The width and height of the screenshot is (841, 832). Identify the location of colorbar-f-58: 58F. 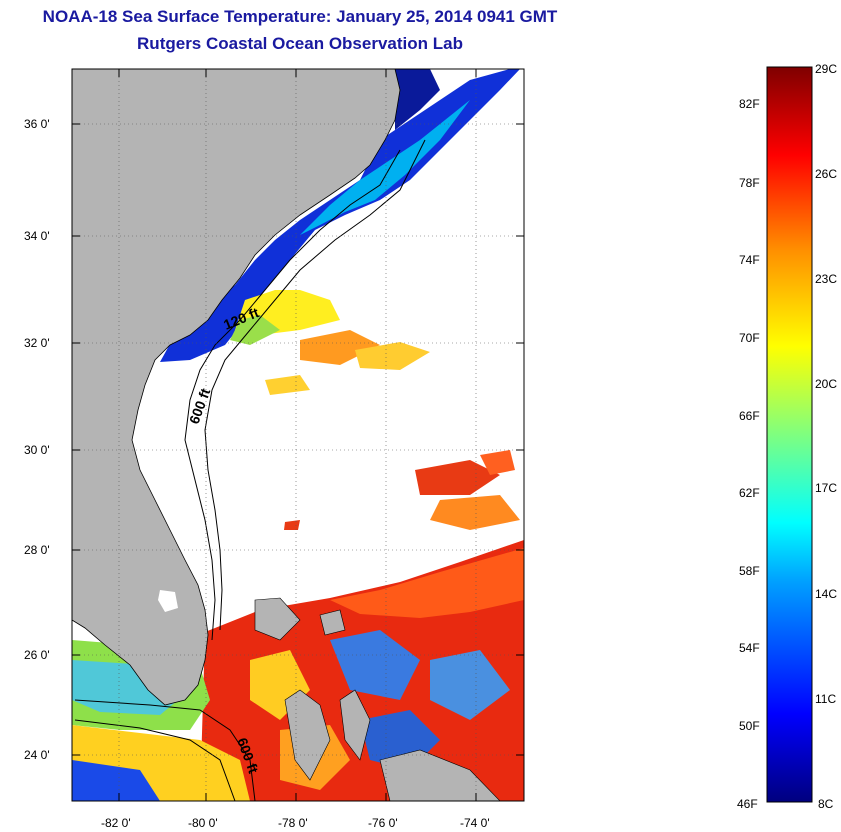
(749, 571).